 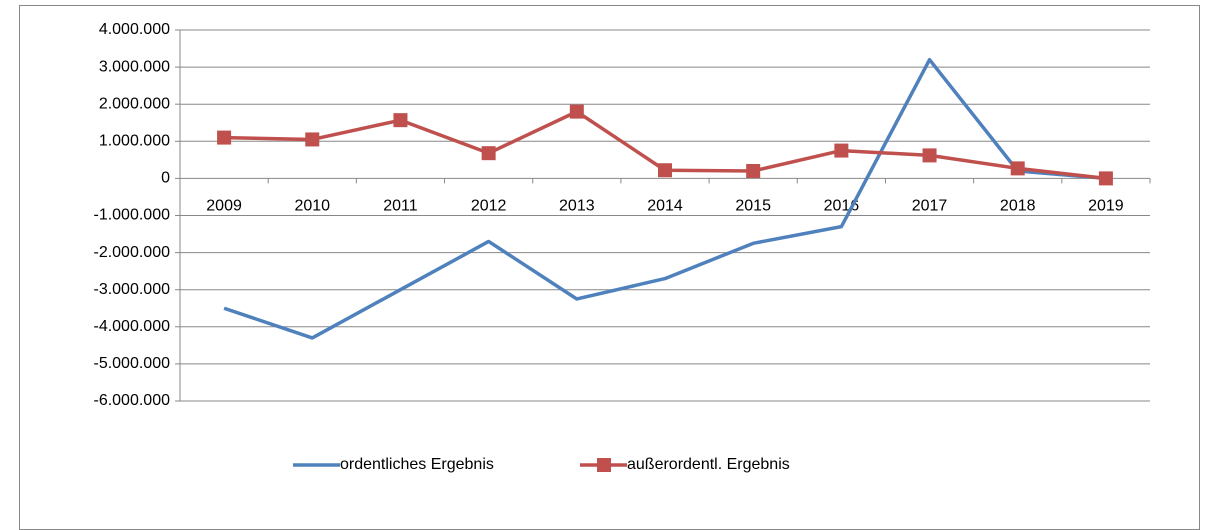 What do you see at coordinates (489, 206) in the screenshot?
I see `x-tick-label: 2012` at bounding box center [489, 206].